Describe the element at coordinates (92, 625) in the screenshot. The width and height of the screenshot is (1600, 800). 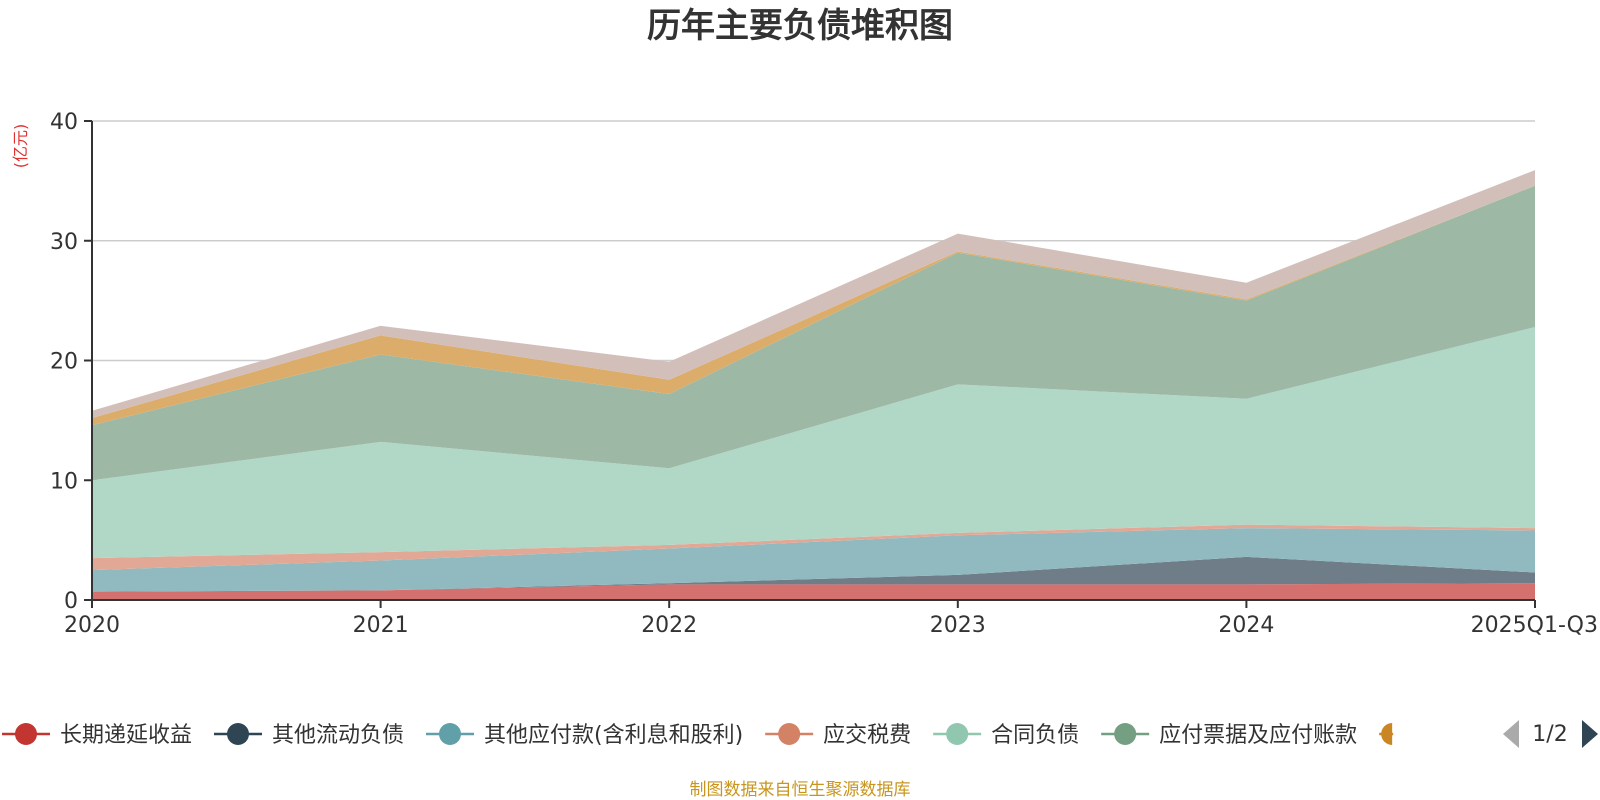
I see `x-tick-label: 2020` at that location.